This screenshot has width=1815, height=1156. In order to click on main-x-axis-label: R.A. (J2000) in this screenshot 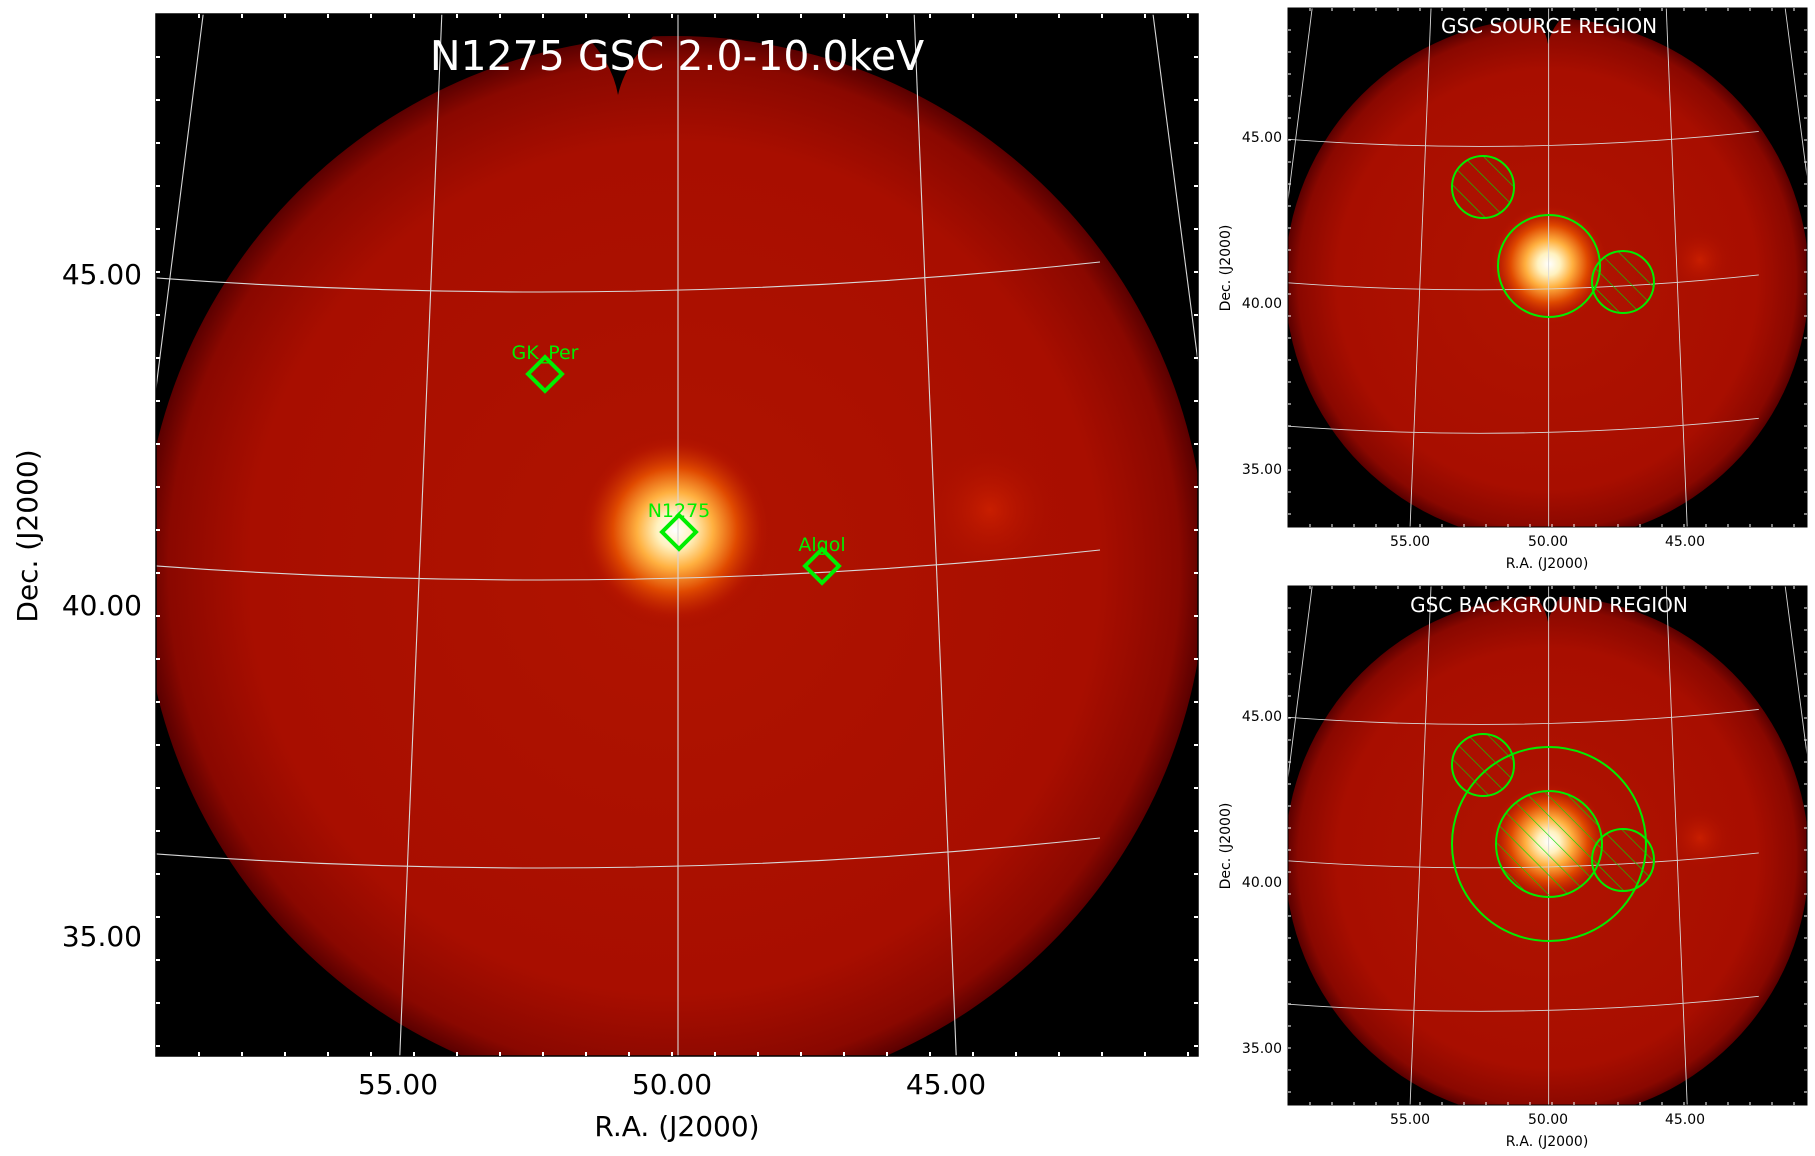, I will do `click(676, 1126)`.